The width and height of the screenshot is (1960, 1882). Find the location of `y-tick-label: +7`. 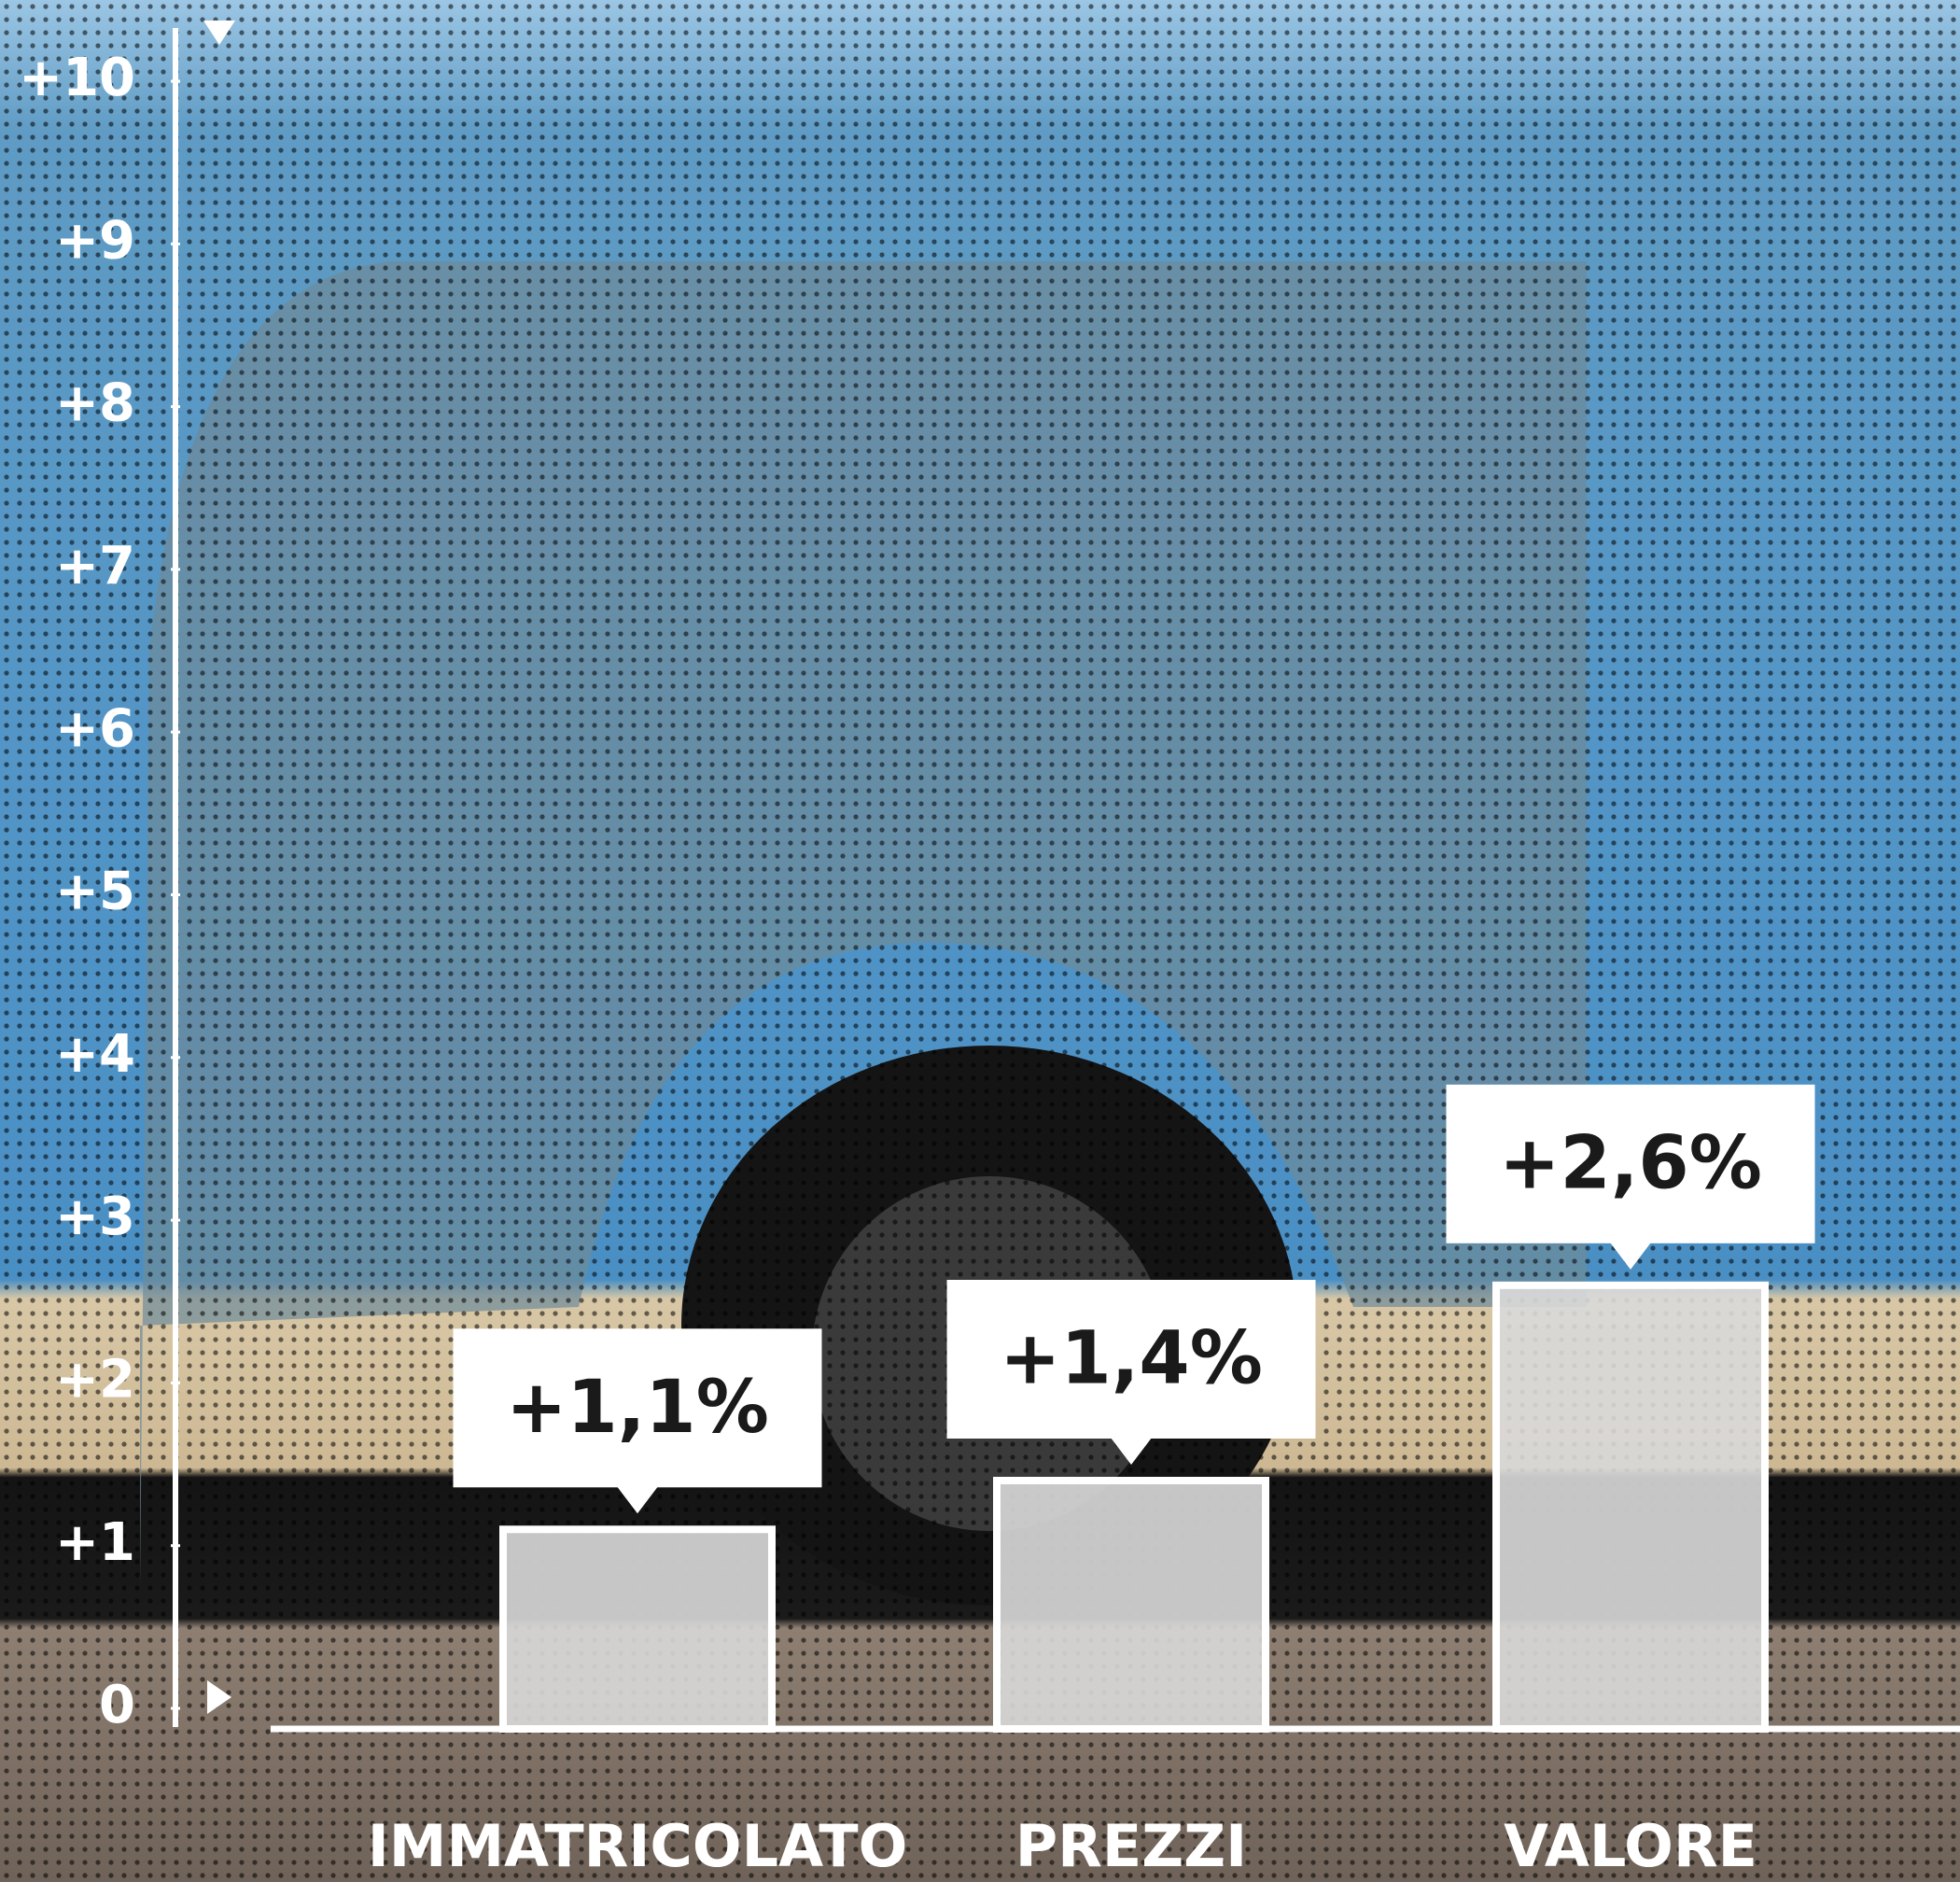

y-tick-label: +7 is located at coordinates (95, 566).